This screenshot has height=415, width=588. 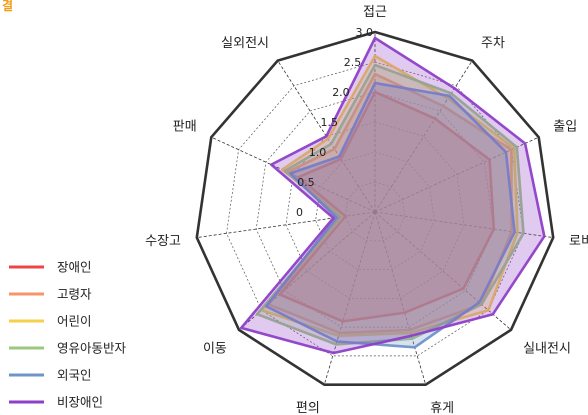 What do you see at coordinates (92, 348) in the screenshot?
I see `legend-label: 영유아동반자` at bounding box center [92, 348].